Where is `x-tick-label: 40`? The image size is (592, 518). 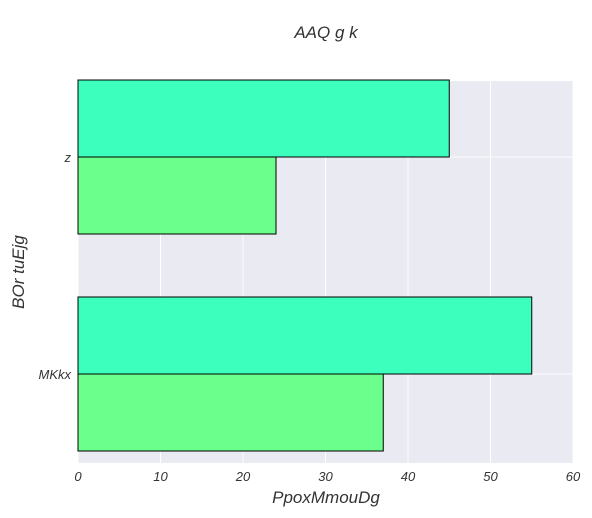 x-tick-label: 40 is located at coordinates (408, 476).